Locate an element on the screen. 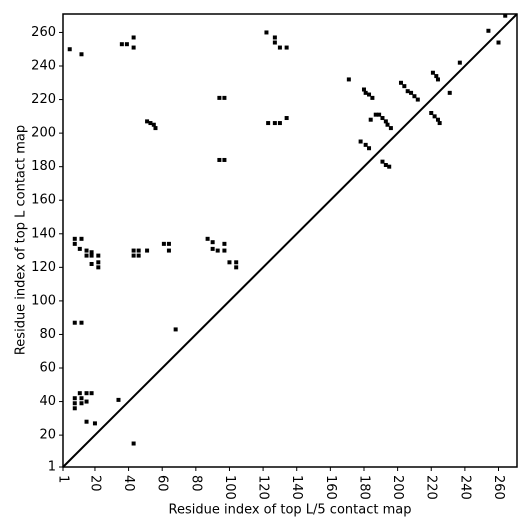  y-tick-label: 240 is located at coordinates (43, 66).